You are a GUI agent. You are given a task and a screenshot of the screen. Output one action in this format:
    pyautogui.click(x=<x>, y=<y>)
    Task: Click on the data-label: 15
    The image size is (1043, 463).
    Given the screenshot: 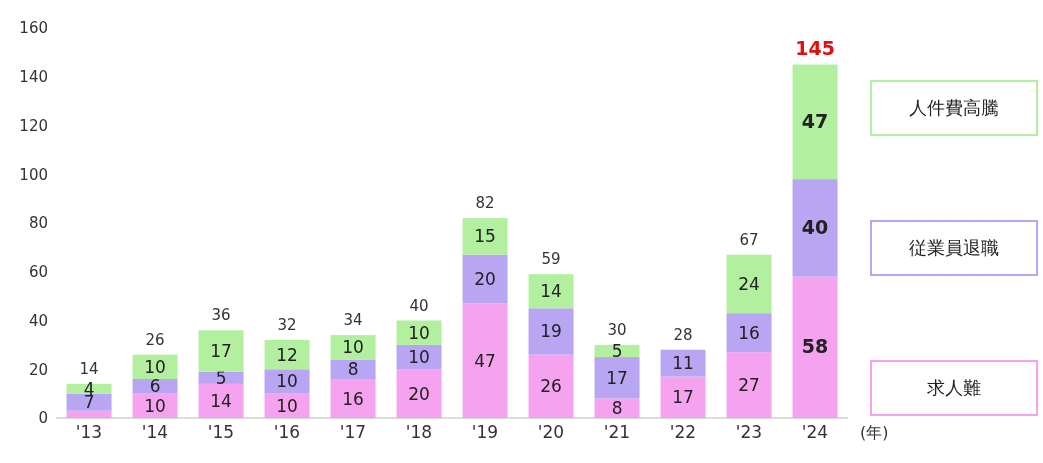 What is the action you would take?
    pyautogui.click(x=485, y=236)
    